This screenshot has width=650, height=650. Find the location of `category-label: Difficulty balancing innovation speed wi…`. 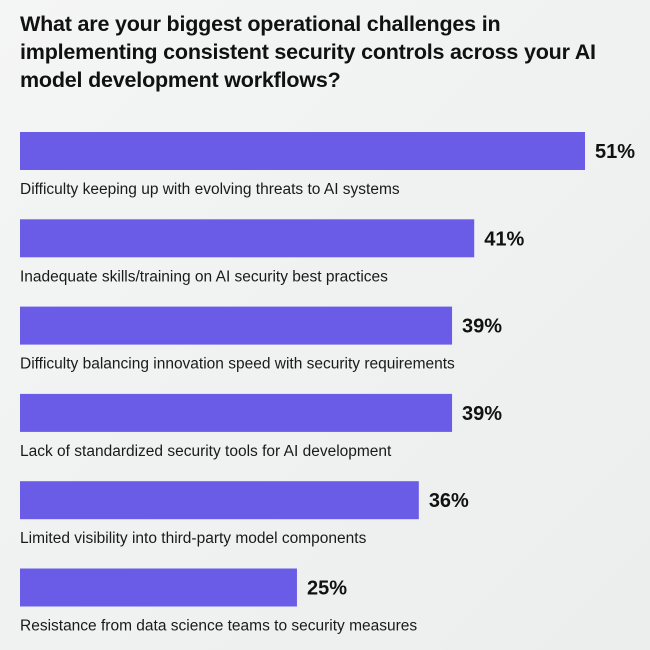

category-label: Difficulty balancing innovation speed wi… is located at coordinates (237, 364).